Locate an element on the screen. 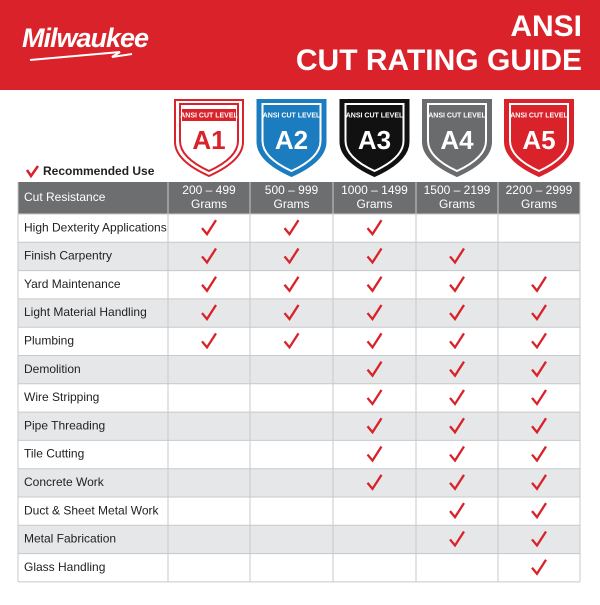 This screenshot has width=600, height=605. brand-logo: Milwaukee is located at coordinates (85, 38).